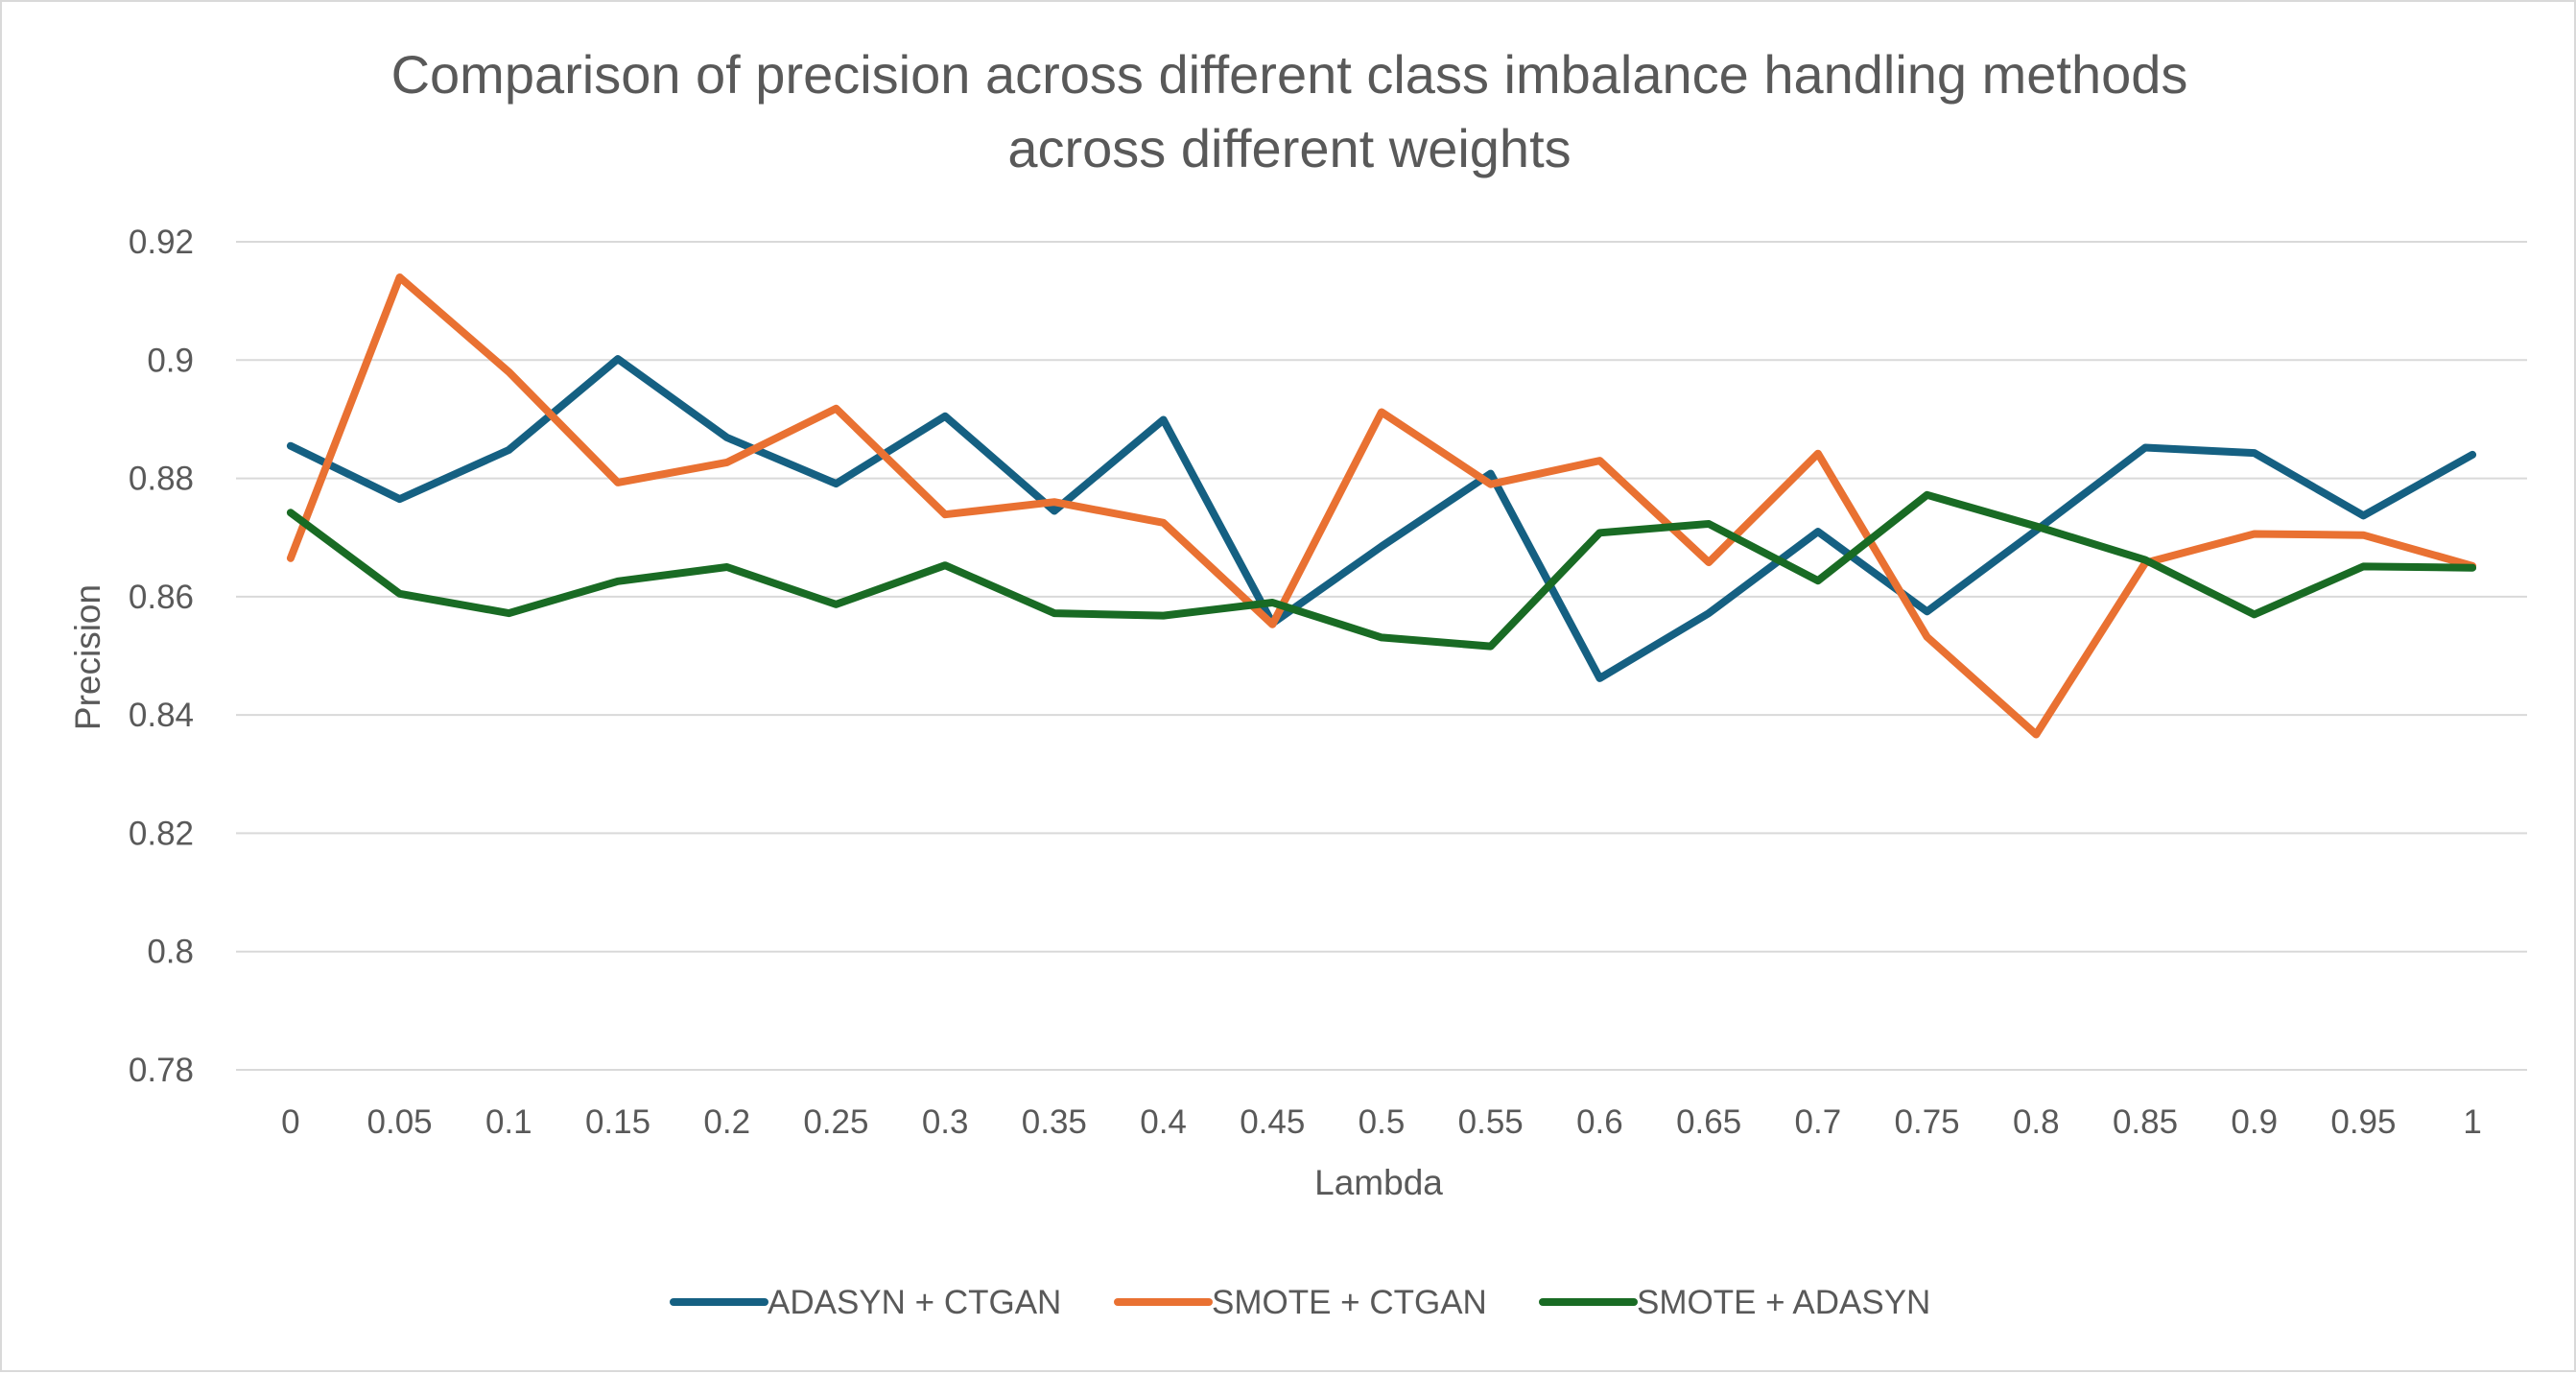  I want to click on x-tick-label: 0.35, so click(1055, 1122).